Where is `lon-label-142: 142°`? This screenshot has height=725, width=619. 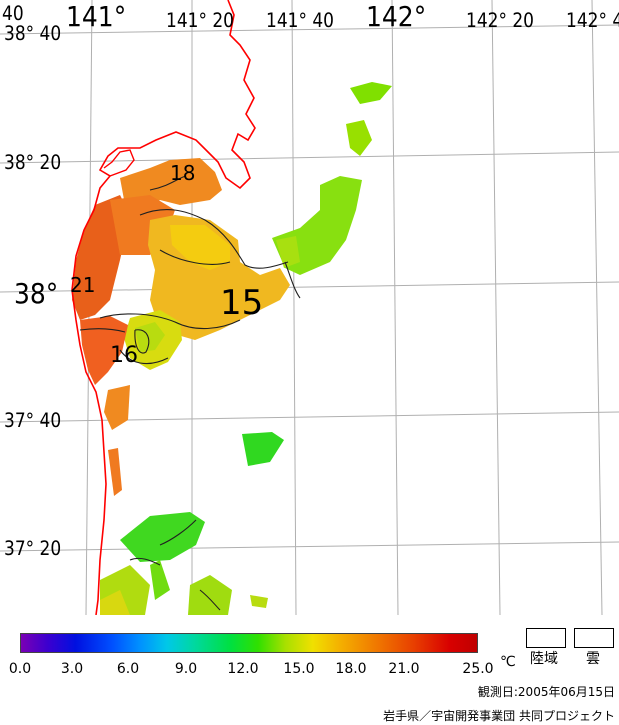 lon-label-142: 142° is located at coordinates (396, 16).